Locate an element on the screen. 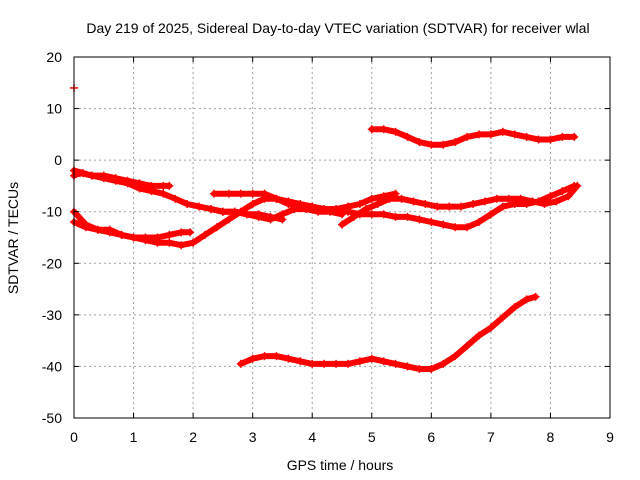  x-tick-label: 6 is located at coordinates (431, 437).